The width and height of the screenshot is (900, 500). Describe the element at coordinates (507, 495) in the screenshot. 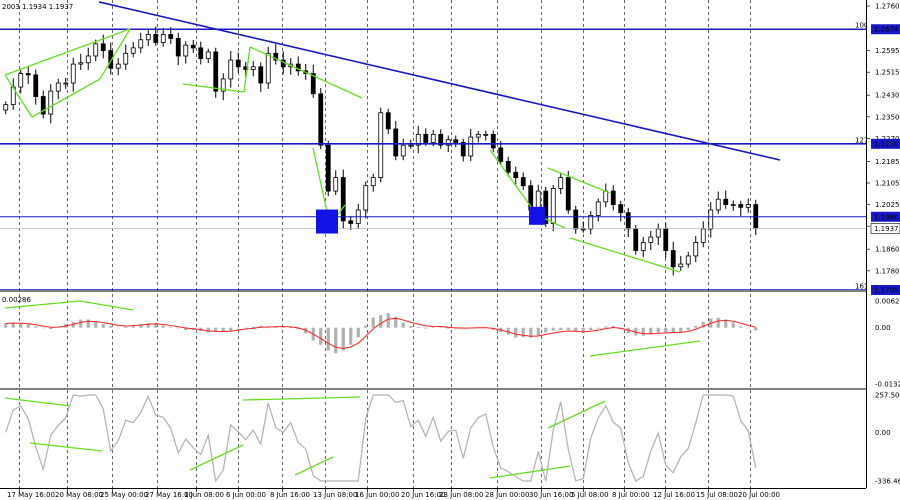

I see `time-tick-label: 28 Jun 00:00` at that location.